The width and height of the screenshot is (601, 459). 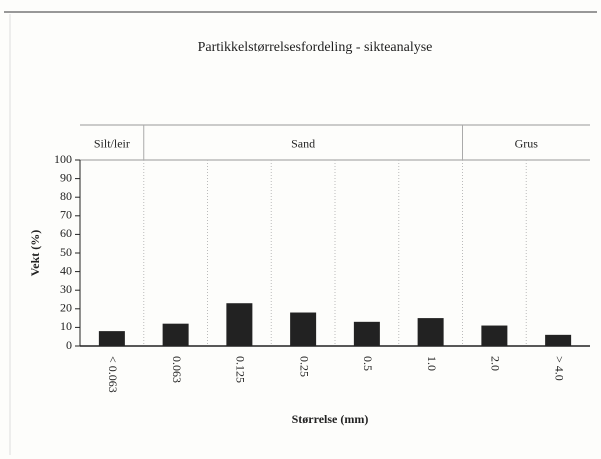 I want to click on y-tick-label: 10, so click(x=66, y=326).